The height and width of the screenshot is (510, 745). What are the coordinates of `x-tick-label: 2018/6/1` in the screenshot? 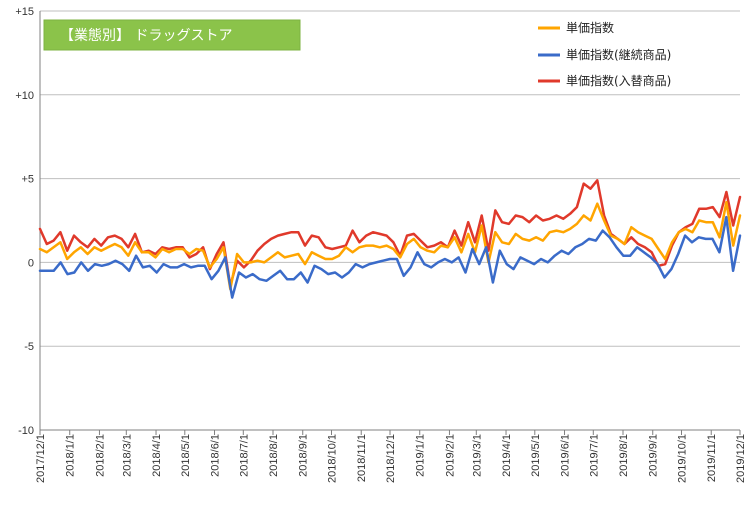 It's located at (216, 455).